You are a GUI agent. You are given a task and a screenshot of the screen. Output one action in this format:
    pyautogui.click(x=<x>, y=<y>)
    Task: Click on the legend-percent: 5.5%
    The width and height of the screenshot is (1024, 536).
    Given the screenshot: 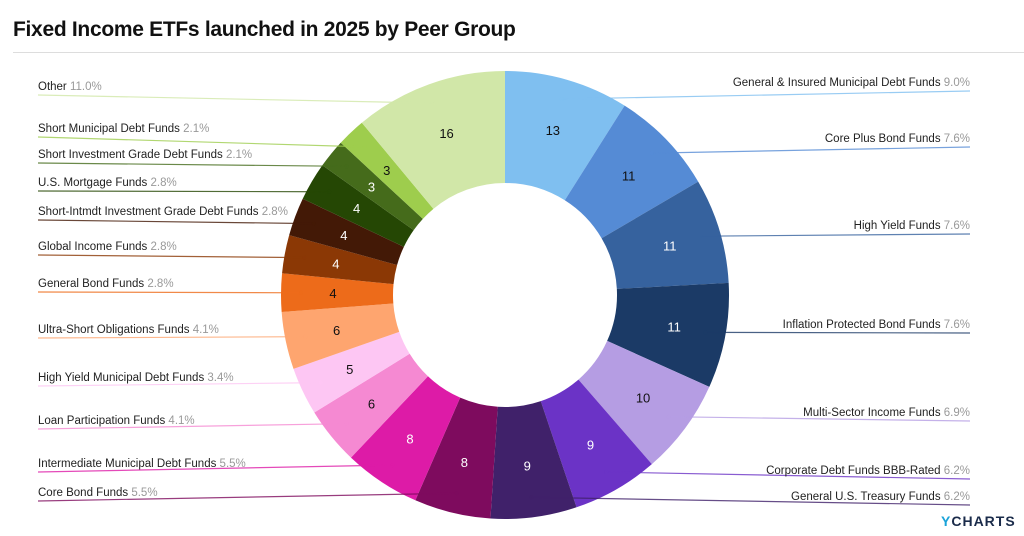 What is the action you would take?
    pyautogui.click(x=233, y=464)
    